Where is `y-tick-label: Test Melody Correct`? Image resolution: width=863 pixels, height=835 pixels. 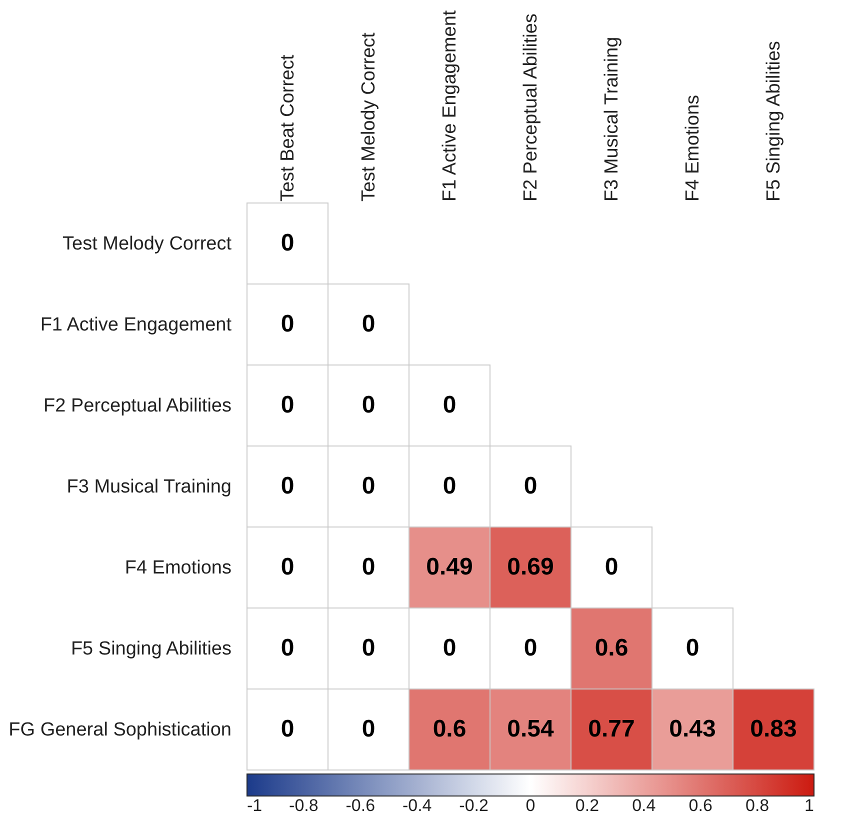
y-tick-label: Test Melody Correct is located at coordinates (147, 244).